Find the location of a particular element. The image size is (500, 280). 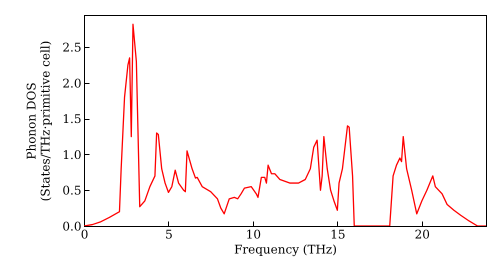

y-tick-label: 0.0 is located at coordinates (72, 227).